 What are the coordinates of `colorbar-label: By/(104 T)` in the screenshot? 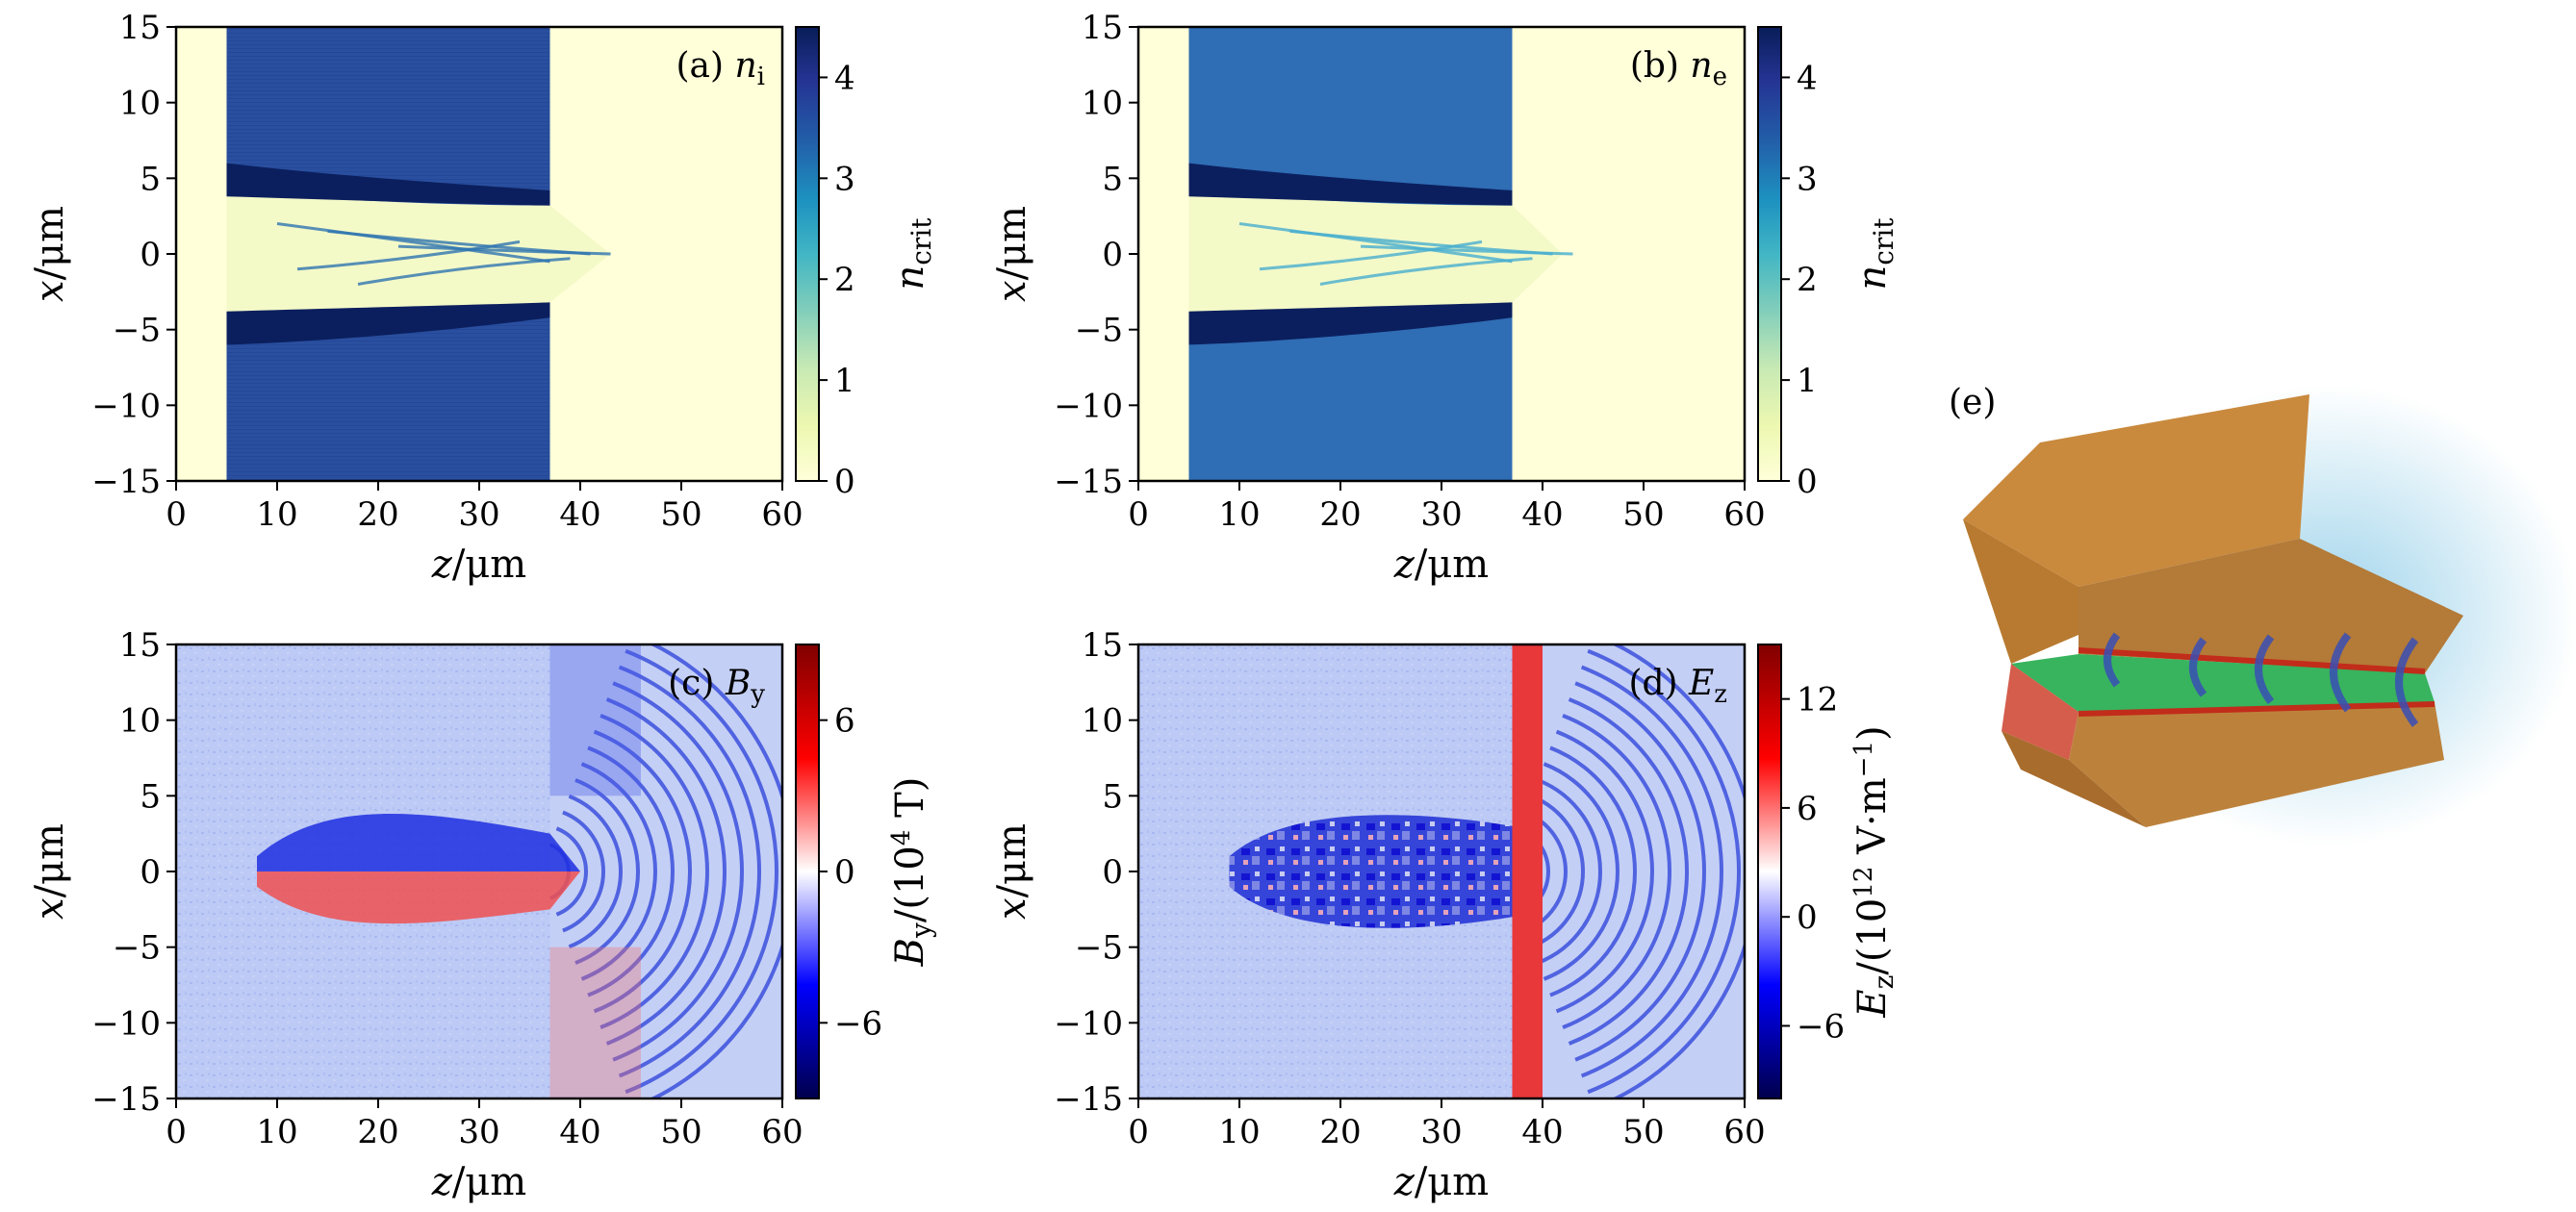 It's located at (912, 872).